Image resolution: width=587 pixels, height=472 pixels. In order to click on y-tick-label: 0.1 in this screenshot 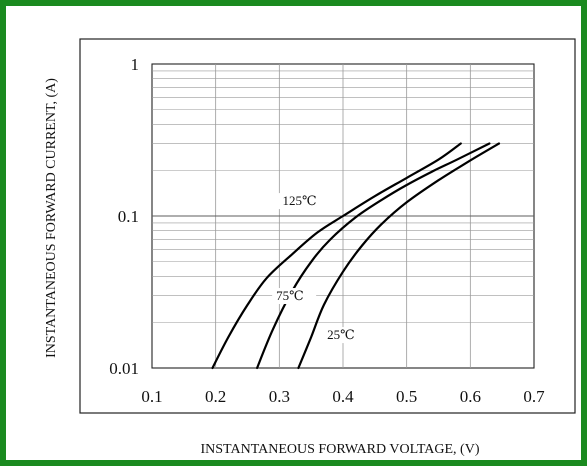, I will do `click(128, 216)`.